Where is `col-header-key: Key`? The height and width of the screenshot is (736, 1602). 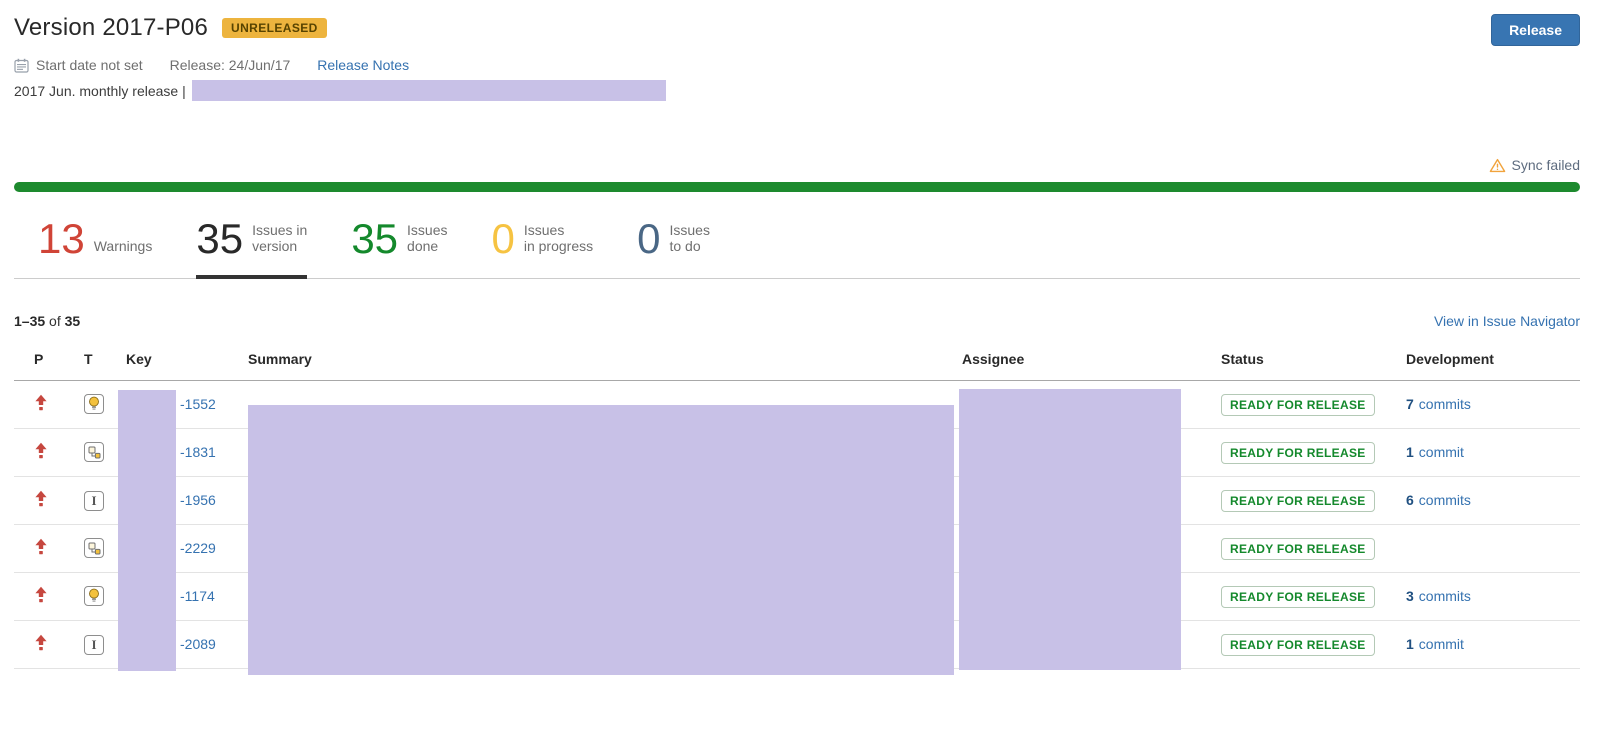
col-header-key: Key is located at coordinates (139, 359).